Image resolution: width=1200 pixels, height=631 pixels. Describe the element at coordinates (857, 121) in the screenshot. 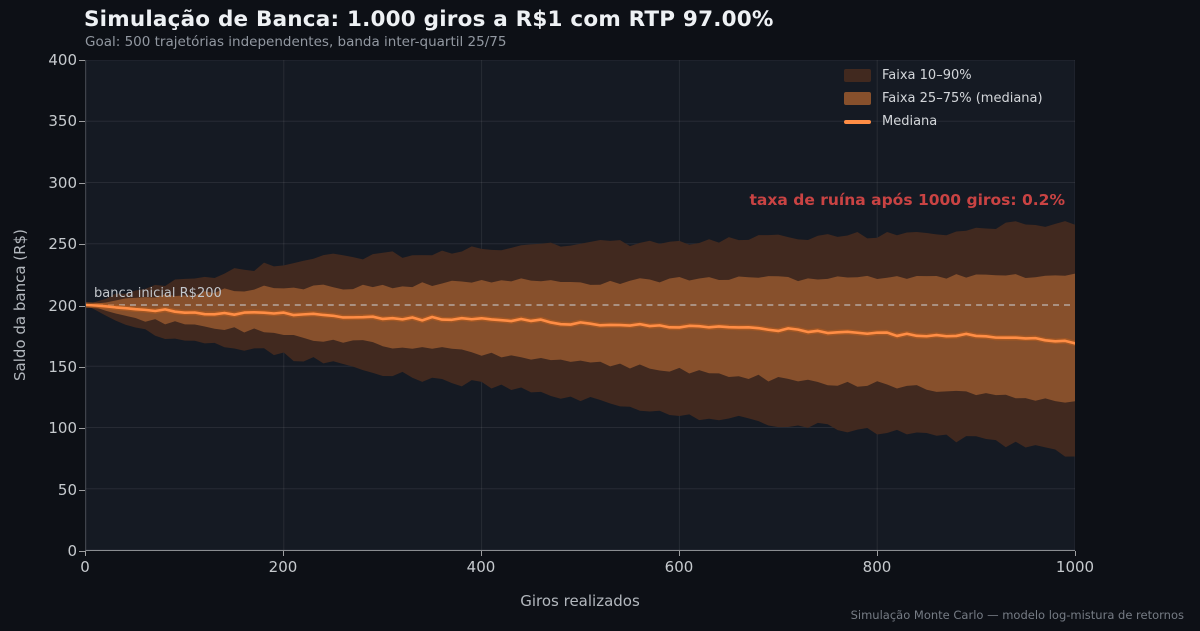

I see `median-line-swatch-icon` at that location.